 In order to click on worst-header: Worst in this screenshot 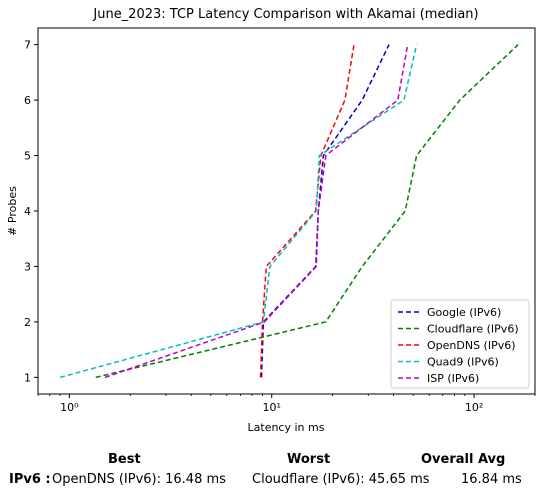, I will do `click(309, 459)`.